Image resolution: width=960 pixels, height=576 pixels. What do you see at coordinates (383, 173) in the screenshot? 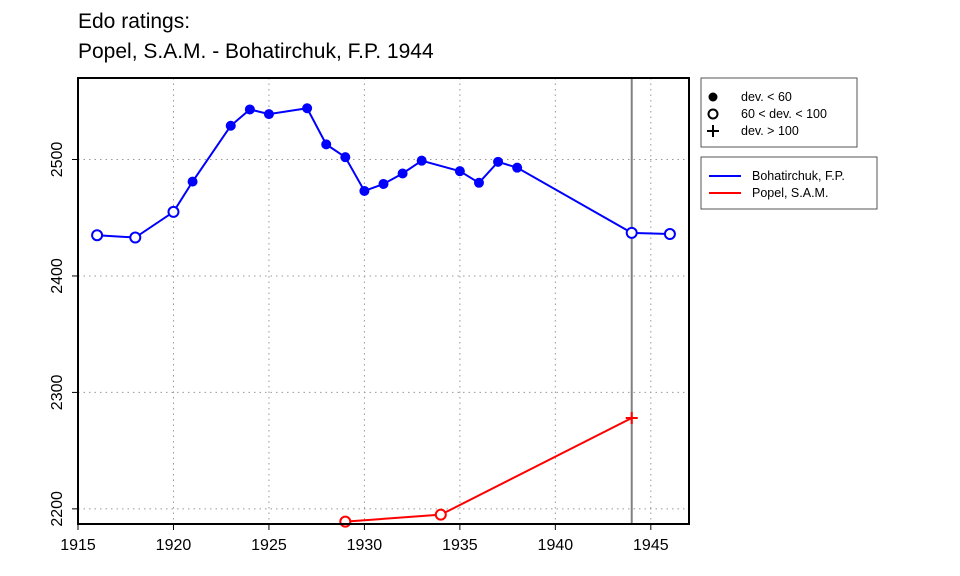
I see `series-line-bohatirchuk-f-p` at bounding box center [383, 173].